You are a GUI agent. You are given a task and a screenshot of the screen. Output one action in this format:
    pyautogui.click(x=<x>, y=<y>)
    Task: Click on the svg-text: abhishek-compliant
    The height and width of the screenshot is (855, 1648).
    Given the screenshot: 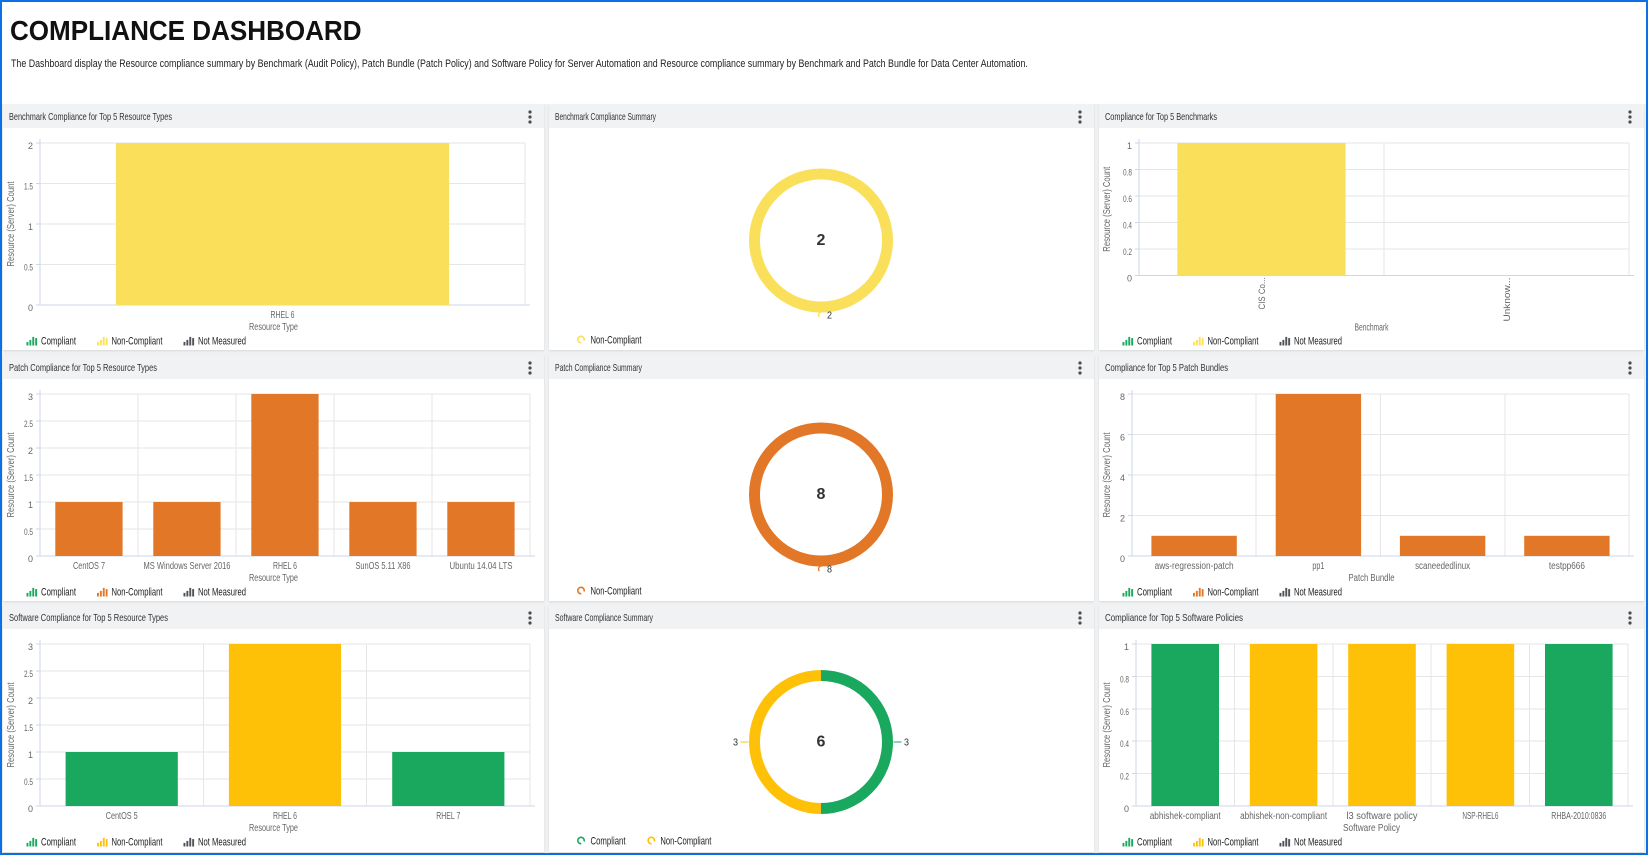 What is the action you would take?
    pyautogui.click(x=1184, y=816)
    